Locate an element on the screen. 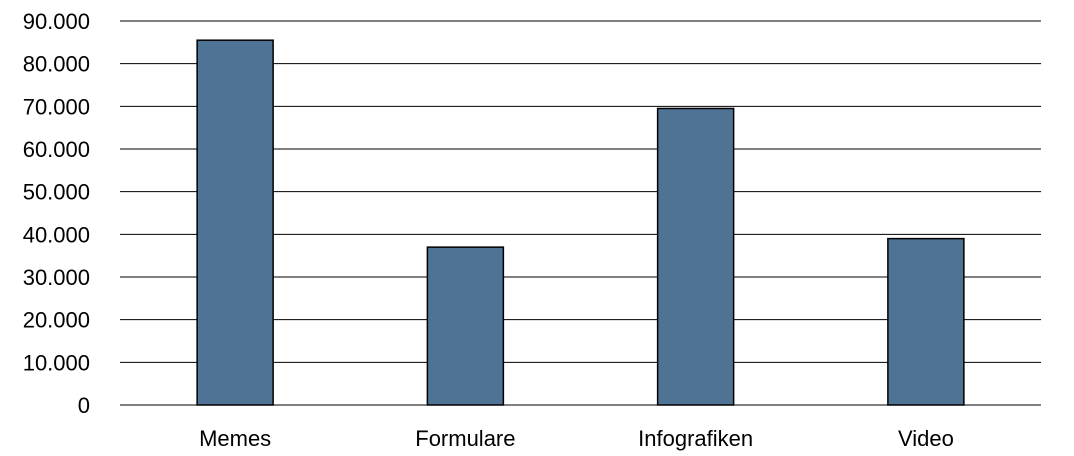  y-tick-label: 70.000 is located at coordinates (56, 106).